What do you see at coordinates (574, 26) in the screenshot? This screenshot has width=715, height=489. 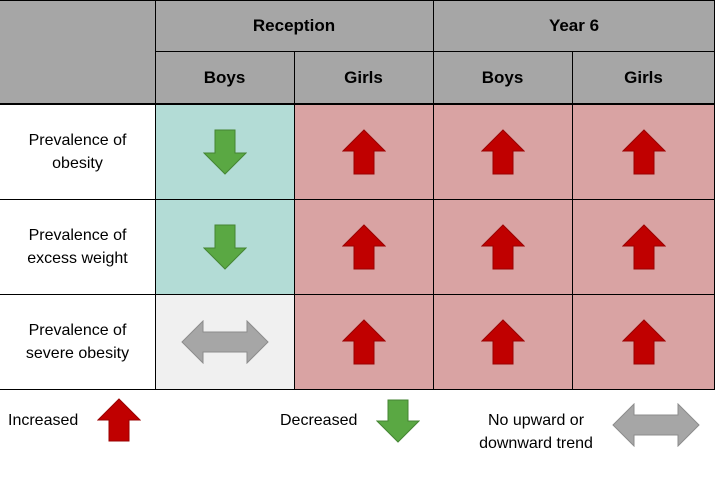 I see `header-year6: Year 6` at bounding box center [574, 26].